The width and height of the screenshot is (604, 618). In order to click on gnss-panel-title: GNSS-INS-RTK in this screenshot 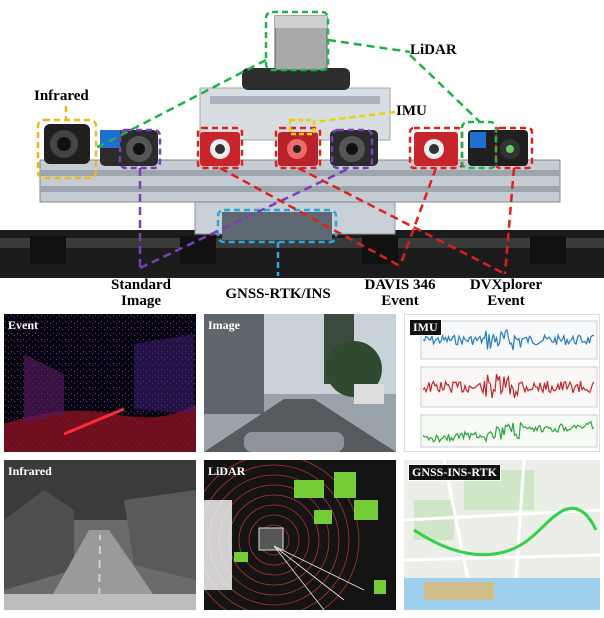, I will do `click(454, 472)`.